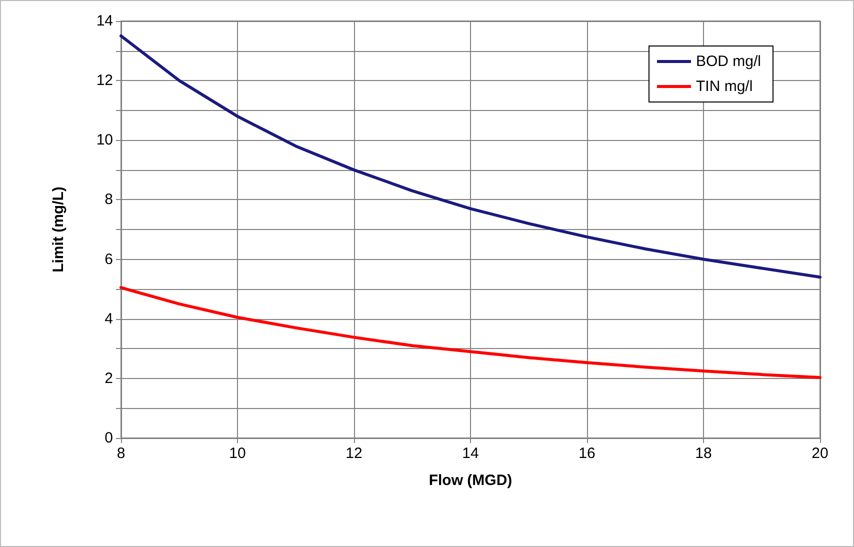  Describe the element at coordinates (58, 229) in the screenshot. I see `y-axis-title: Limit (mg/L)` at that location.